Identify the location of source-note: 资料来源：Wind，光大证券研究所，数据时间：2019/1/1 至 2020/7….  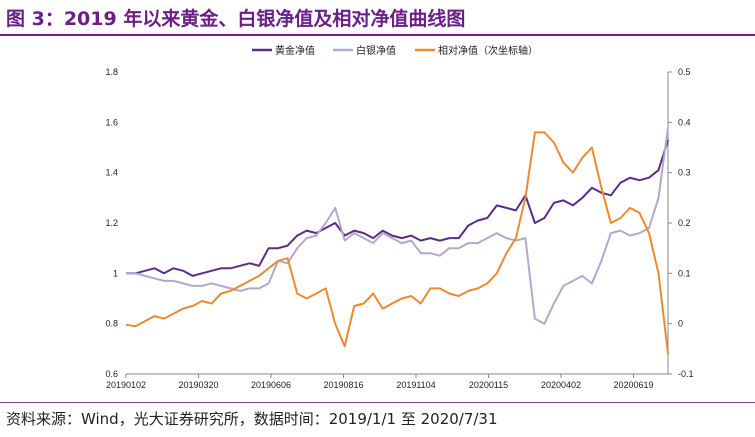
(252, 419).